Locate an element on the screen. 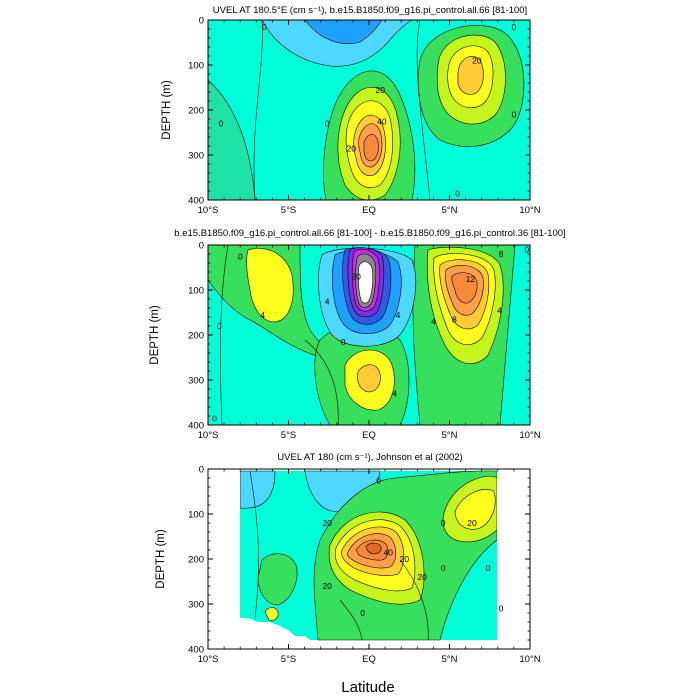 The height and width of the screenshot is (700, 700). panel-1-plot is located at coordinates (369, 110).